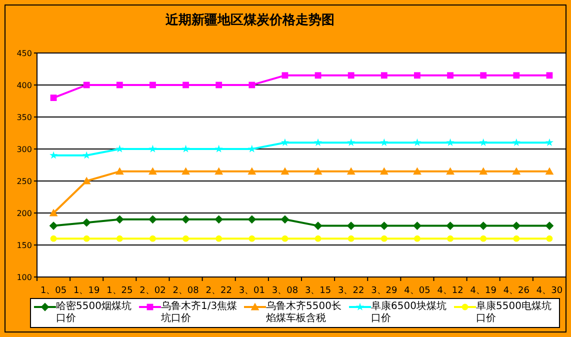 The height and width of the screenshot is (337, 571). What do you see at coordinates (285, 291) in the screenshot?
I see `x-tick-label: 3、08` at bounding box center [285, 291].